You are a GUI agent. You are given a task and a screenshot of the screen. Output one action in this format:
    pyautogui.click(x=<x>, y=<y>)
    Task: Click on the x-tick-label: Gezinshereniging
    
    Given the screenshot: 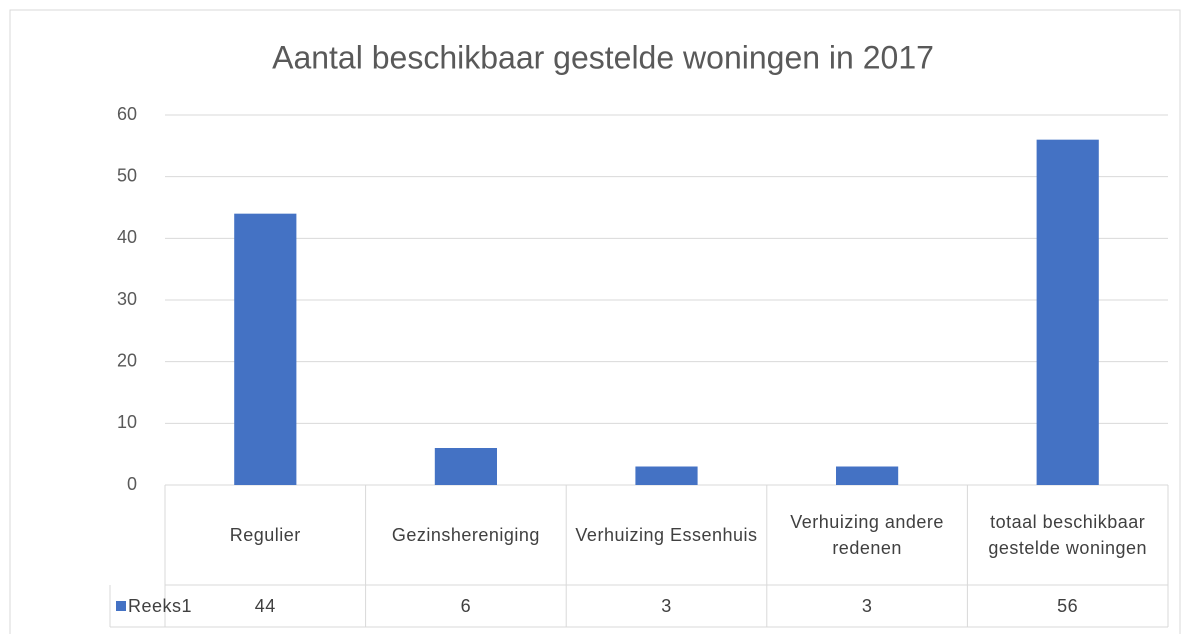 What is the action you would take?
    pyautogui.click(x=465, y=535)
    